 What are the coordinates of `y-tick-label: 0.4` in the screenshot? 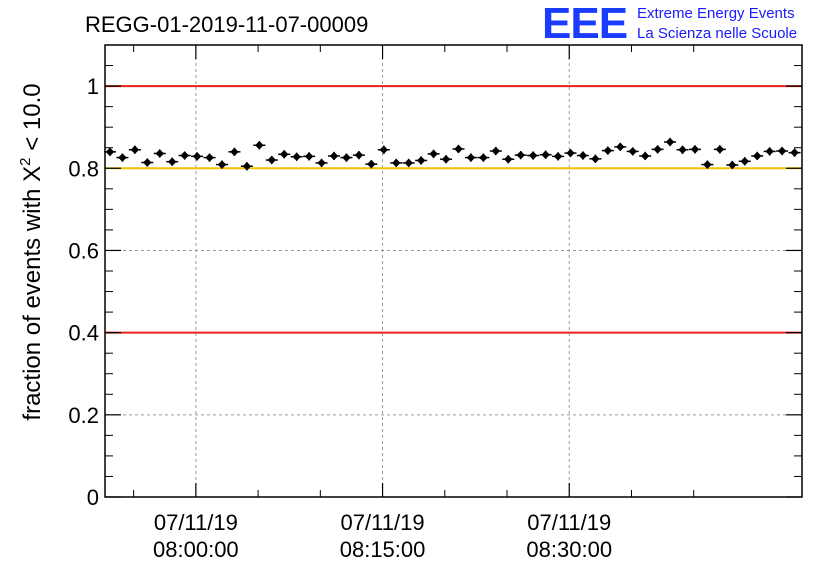 It's located at (83, 333).